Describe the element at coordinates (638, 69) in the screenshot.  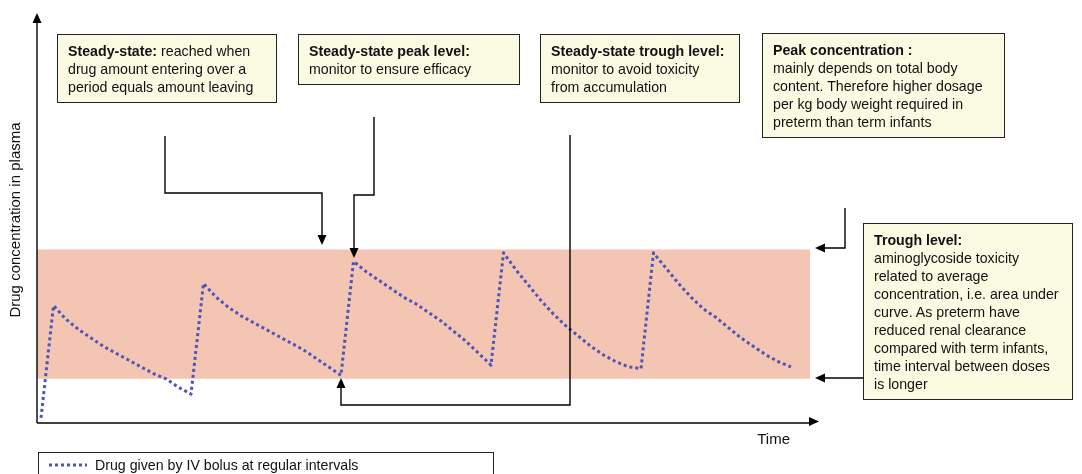
I see `text: Steady-state trough level: monitor to avoid toxicity from accumulation` at that location.